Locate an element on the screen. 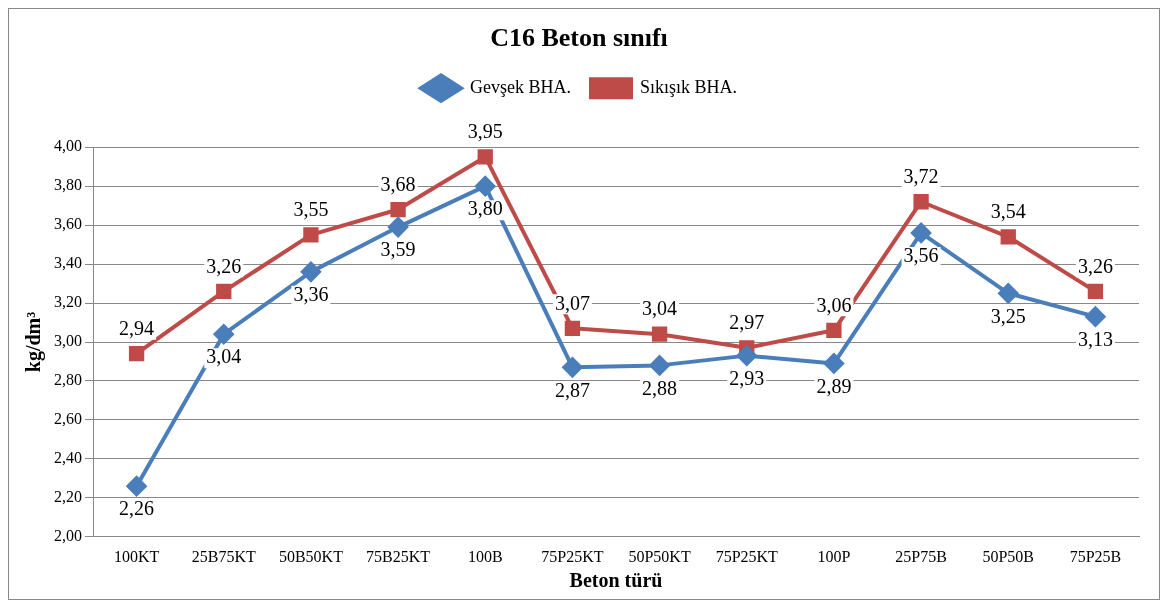  y-tick-label: 2,80 is located at coordinates (68, 380).